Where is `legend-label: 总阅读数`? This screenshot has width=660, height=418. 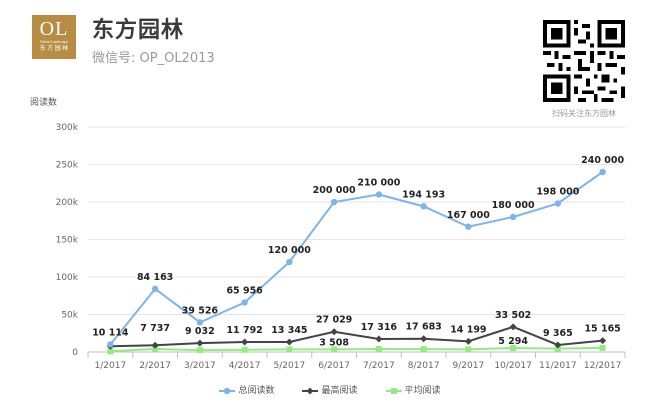
legend-label: 总阅读数 is located at coordinates (256, 391).